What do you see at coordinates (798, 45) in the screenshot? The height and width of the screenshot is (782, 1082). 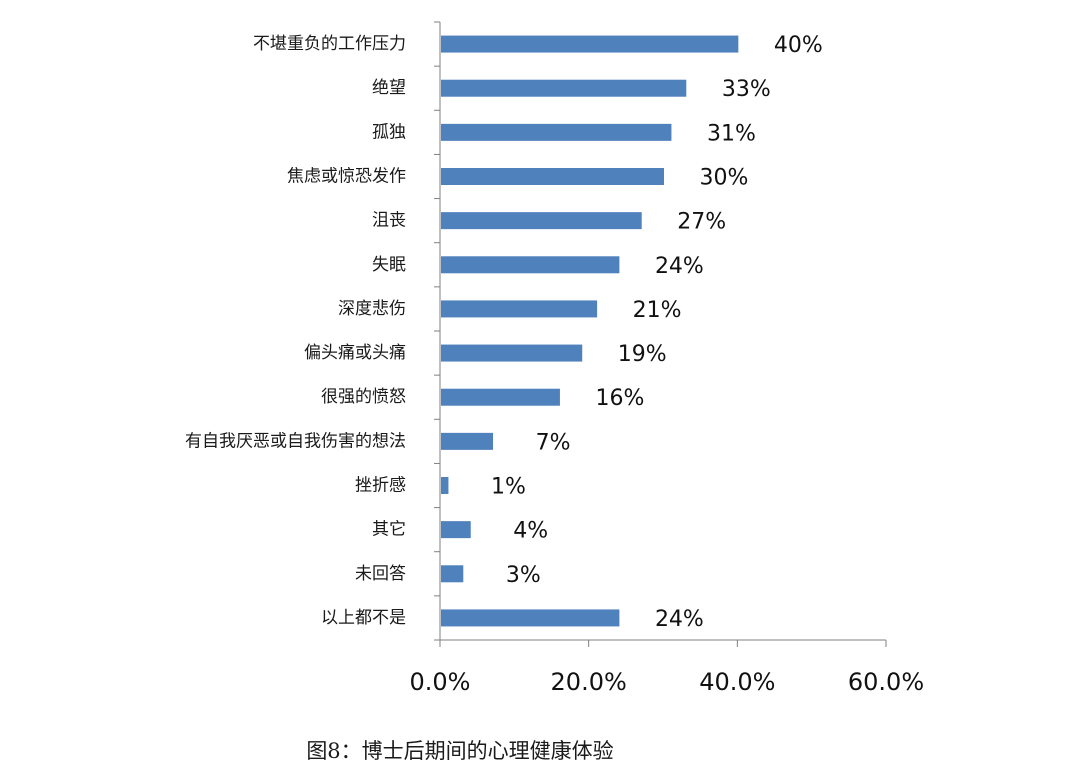 I see `value-label: 40%` at bounding box center [798, 45].